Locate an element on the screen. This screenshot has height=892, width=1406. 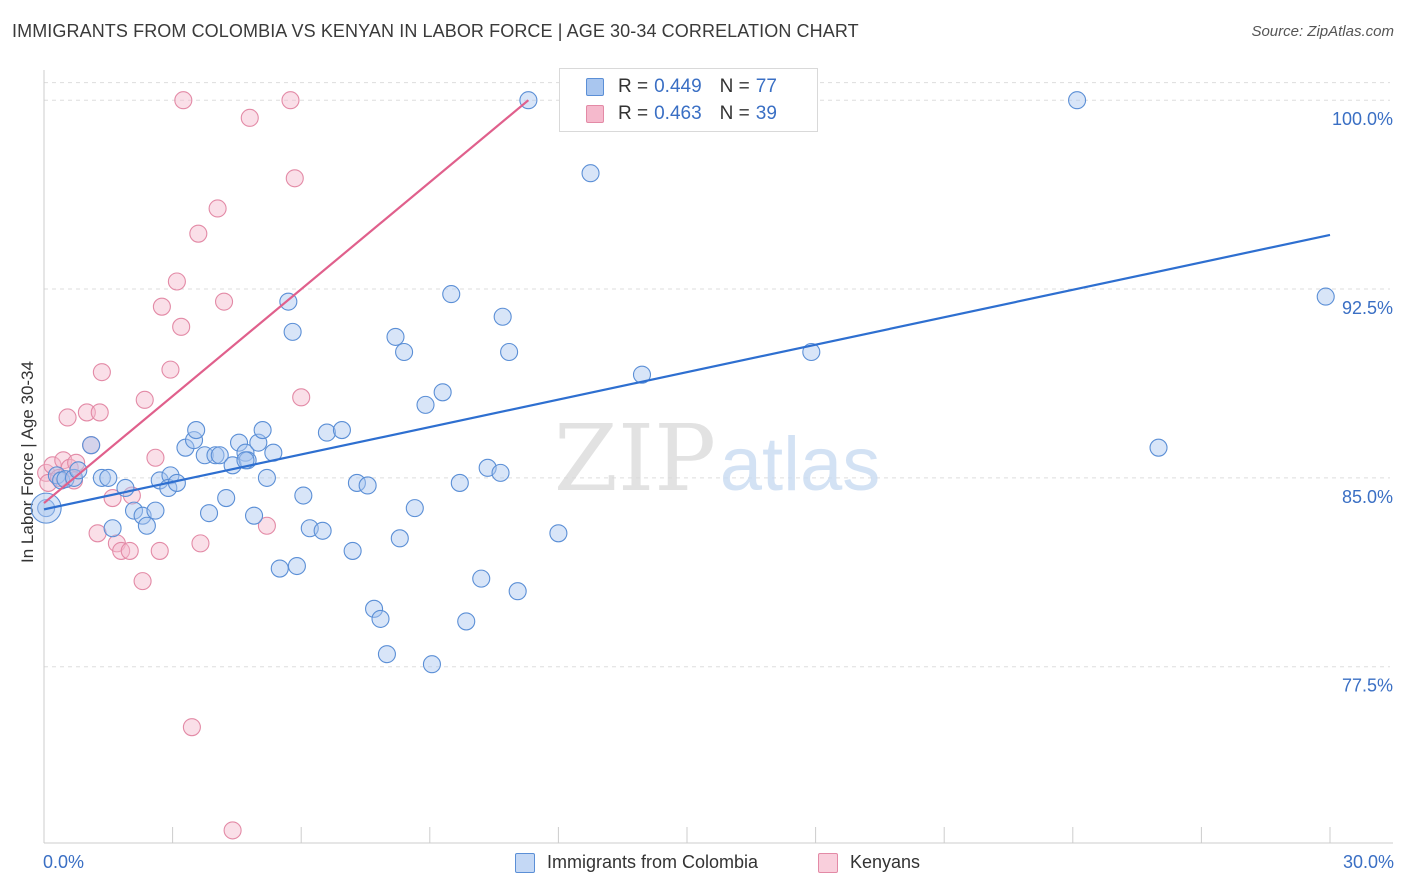
y-tick-label: 100.0% is located at coordinates (1362, 119).